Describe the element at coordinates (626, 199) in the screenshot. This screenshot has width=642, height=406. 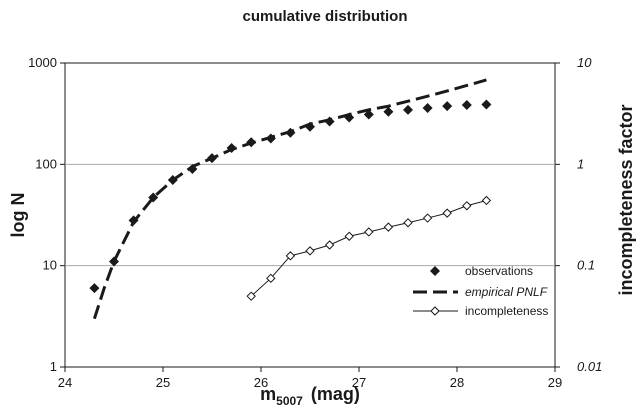
I see `y2-axis-title: incompleteness factor` at that location.